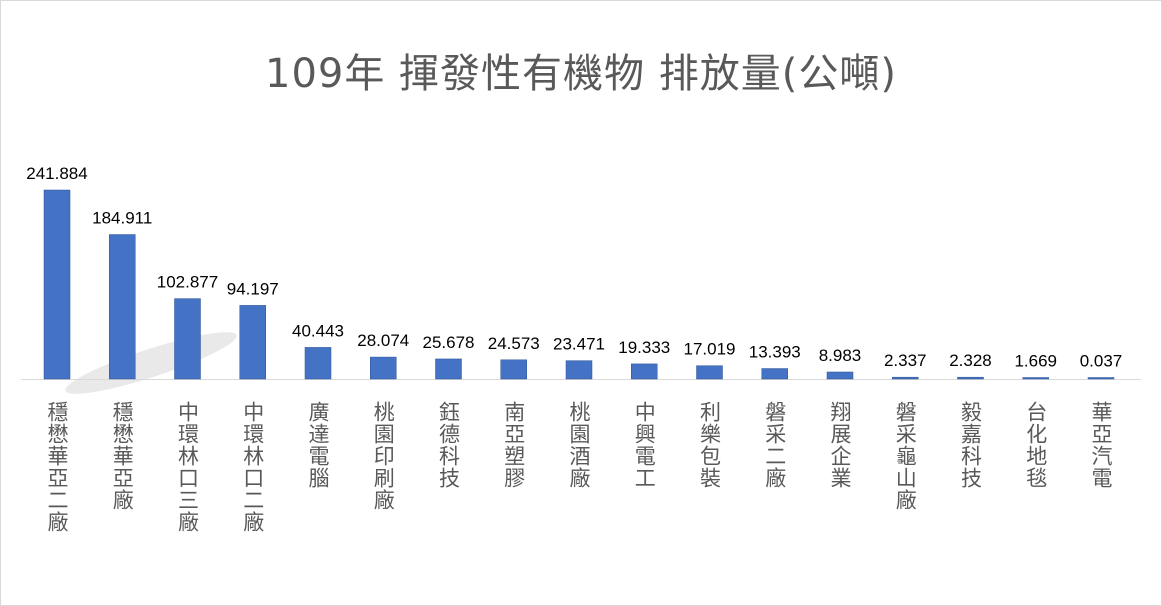  I want to click on data-label-2: 184.911, so click(122, 218).